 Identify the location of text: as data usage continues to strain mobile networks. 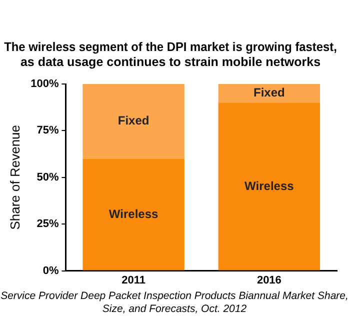
(170, 61).